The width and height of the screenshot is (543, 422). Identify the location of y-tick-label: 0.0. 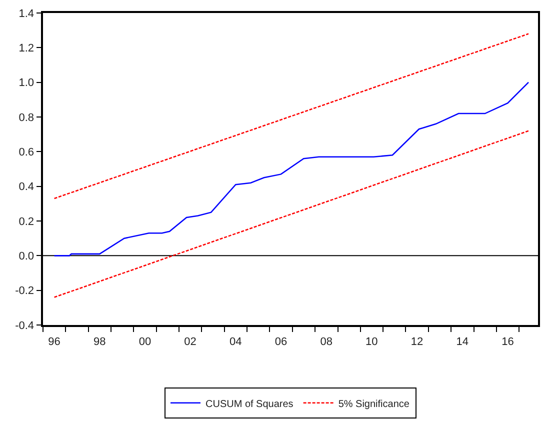
(26, 256).